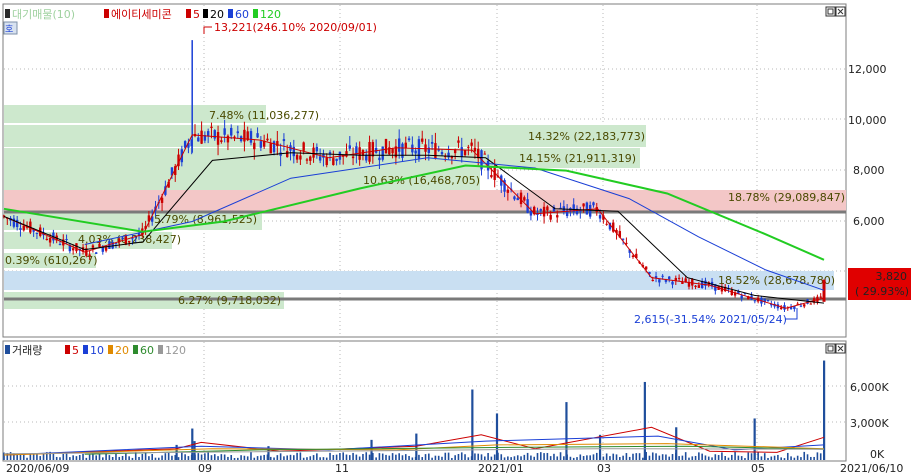 This screenshot has width=911, height=475. I want to click on side-toggle-box, so click(10, 28).